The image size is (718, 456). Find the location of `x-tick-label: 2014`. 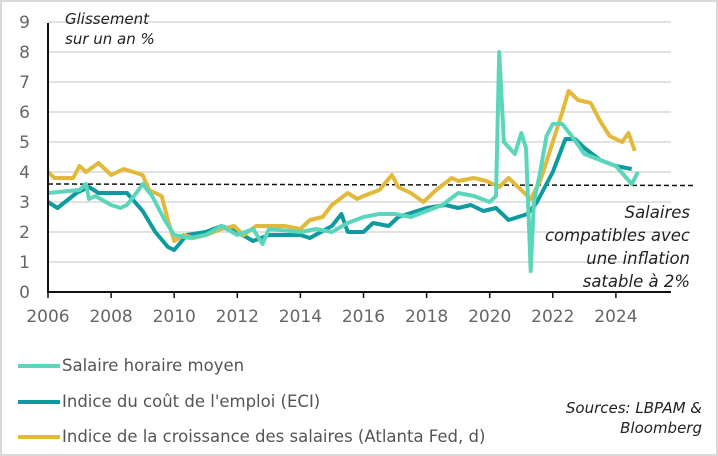

x-tick-label: 2014 is located at coordinates (300, 317).